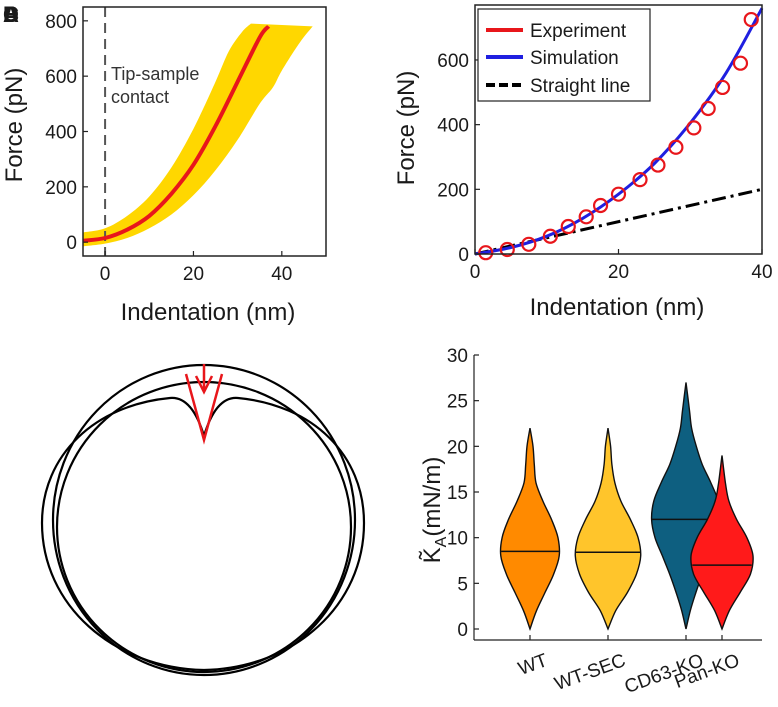  I want to click on panel-b-y-ticks: 0 200 400 600, so click(458, 158).